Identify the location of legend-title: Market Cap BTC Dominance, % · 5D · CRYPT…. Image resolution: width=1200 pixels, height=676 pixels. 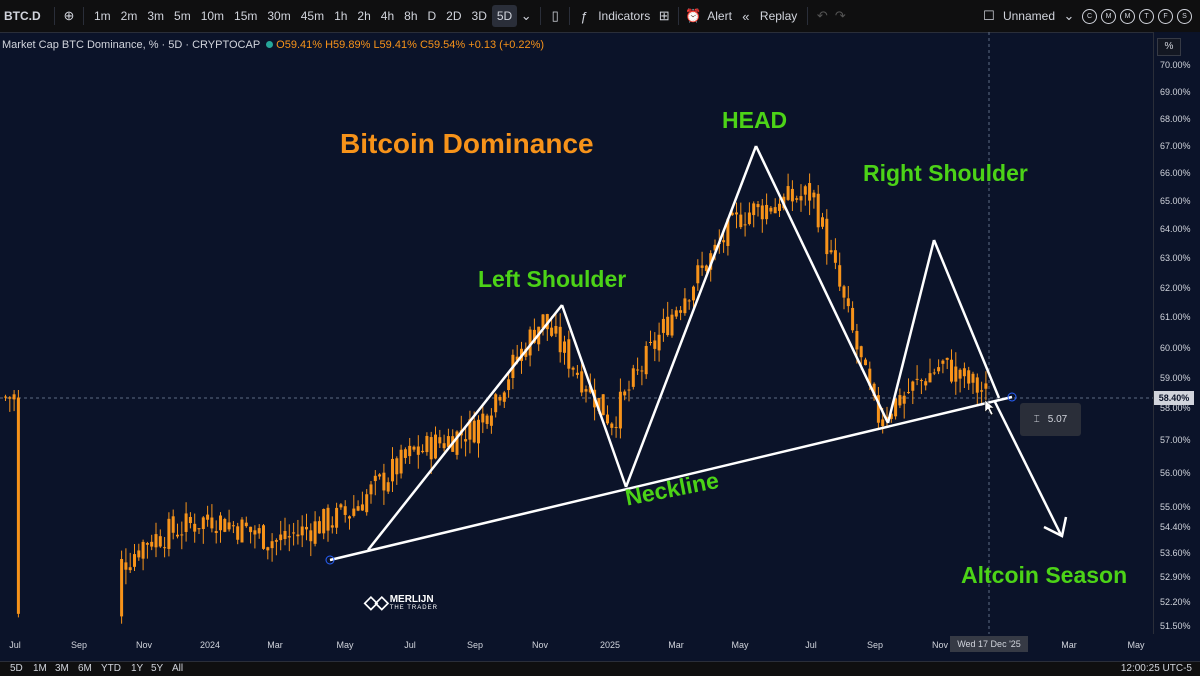
(131, 45).